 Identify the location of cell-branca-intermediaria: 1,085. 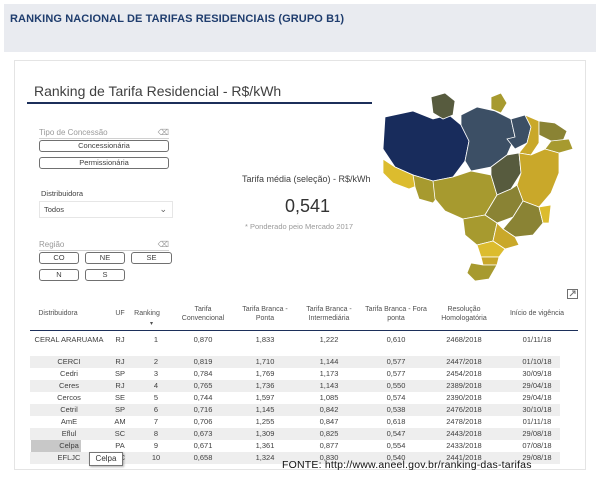
(329, 397).